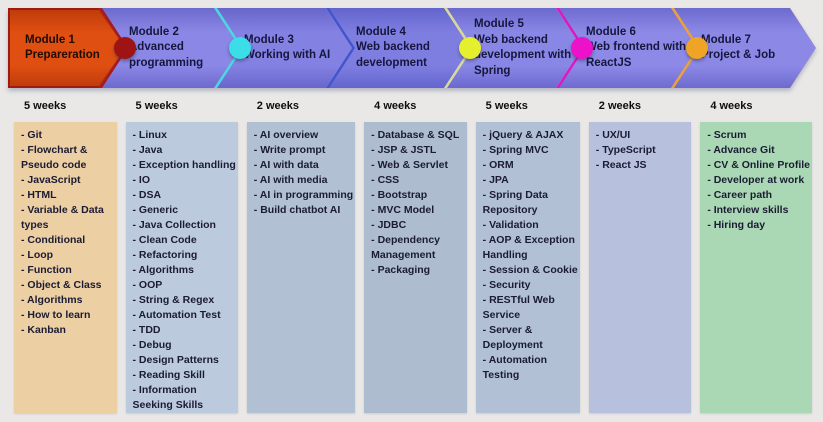 The height and width of the screenshot is (422, 823). What do you see at coordinates (68, 240) in the screenshot?
I see `topic-item: - Conditional` at bounding box center [68, 240].